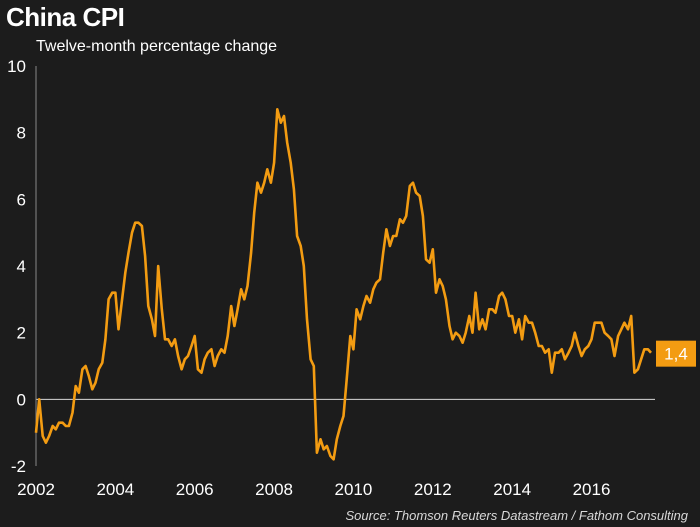 The height and width of the screenshot is (527, 700). I want to click on x-tick-label: 2010, so click(354, 489).